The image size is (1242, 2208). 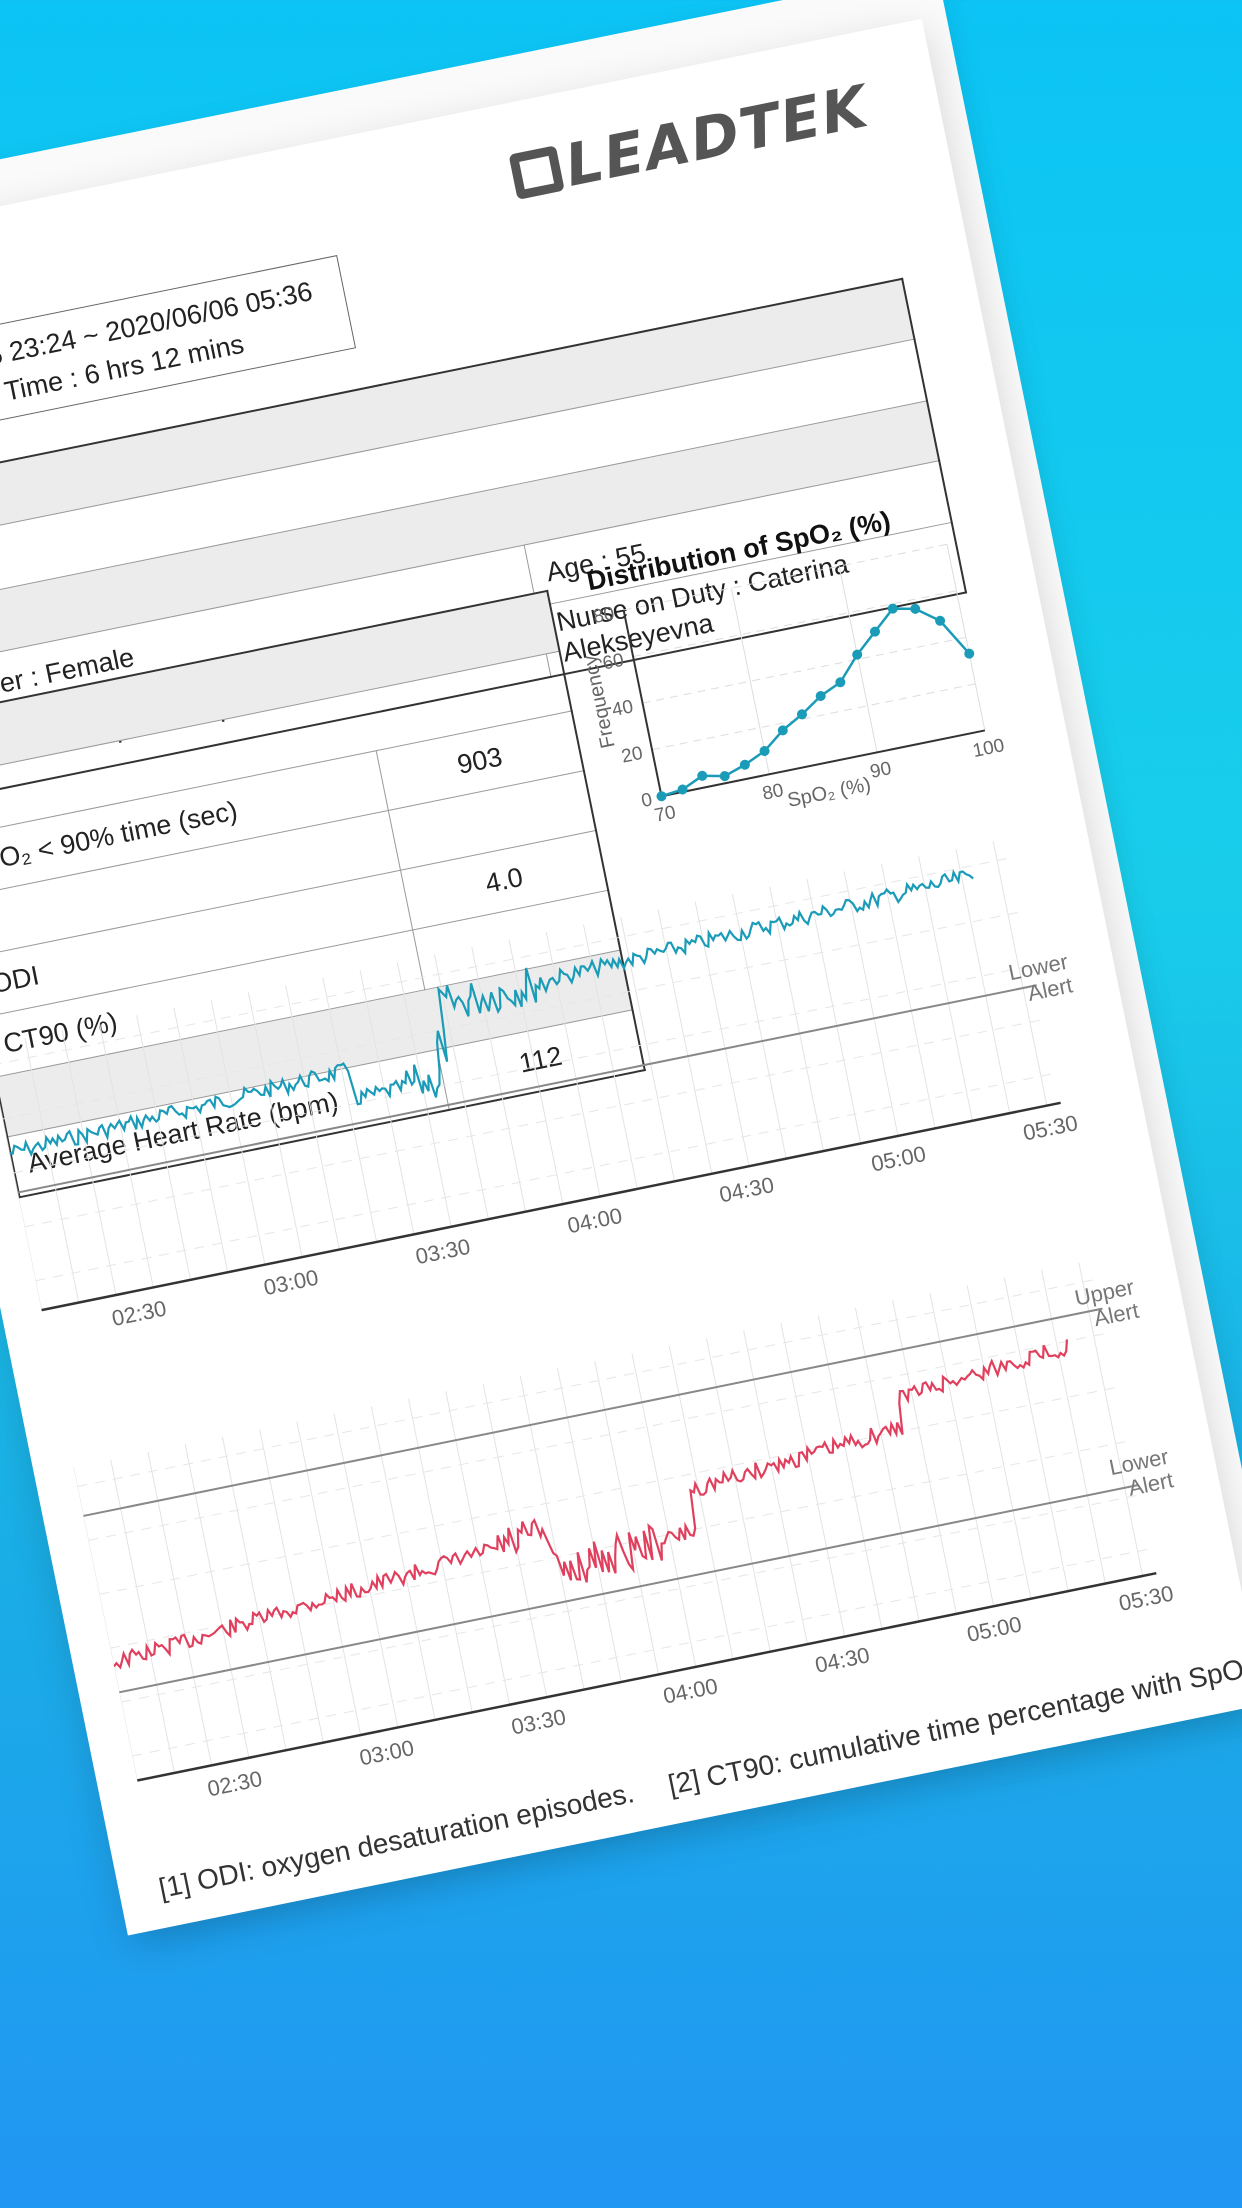 I want to click on spo2-x-axis, so click(x=551, y=1206).